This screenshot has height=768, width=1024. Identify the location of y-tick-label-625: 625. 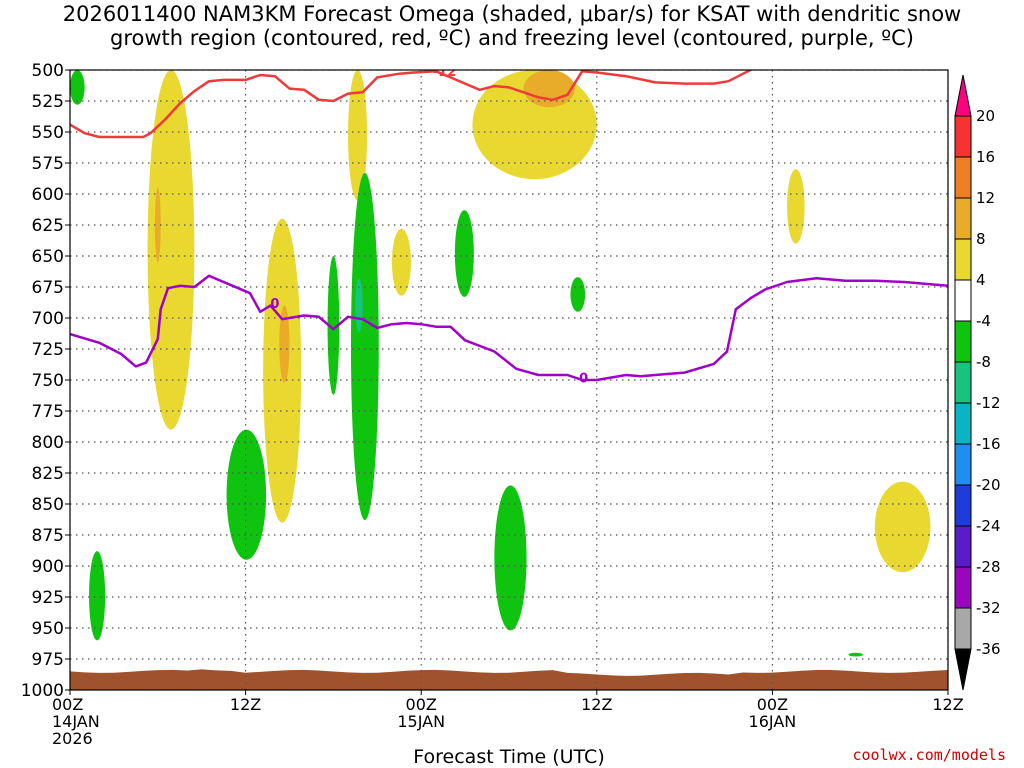
(48, 226).